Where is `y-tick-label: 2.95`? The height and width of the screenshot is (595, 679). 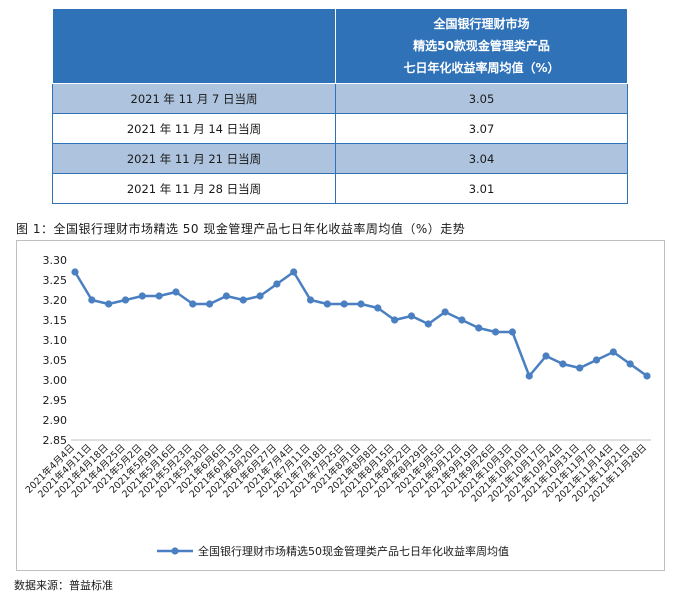
y-tick-label: 2.95 is located at coordinates (55, 400).